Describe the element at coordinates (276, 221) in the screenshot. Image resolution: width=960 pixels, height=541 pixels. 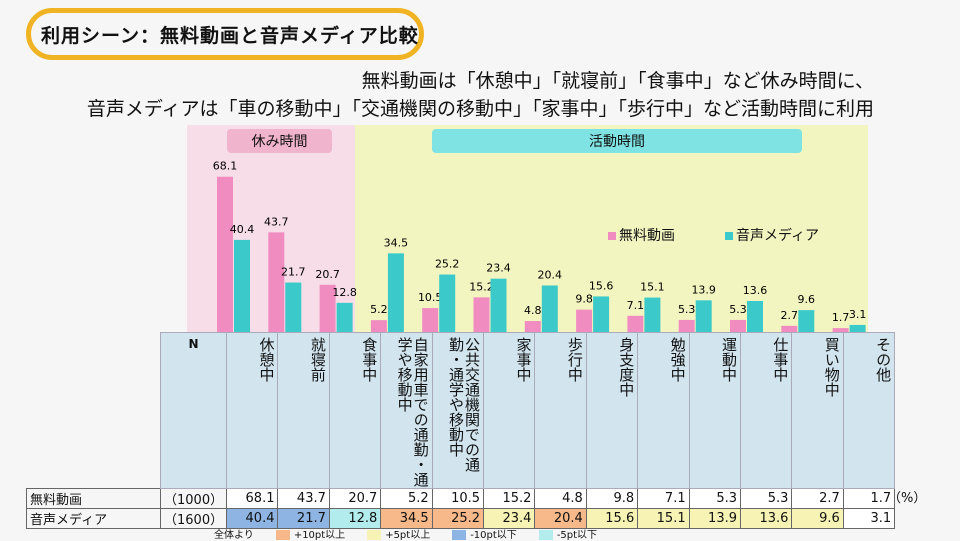
I see `data-label: 43.7` at that location.